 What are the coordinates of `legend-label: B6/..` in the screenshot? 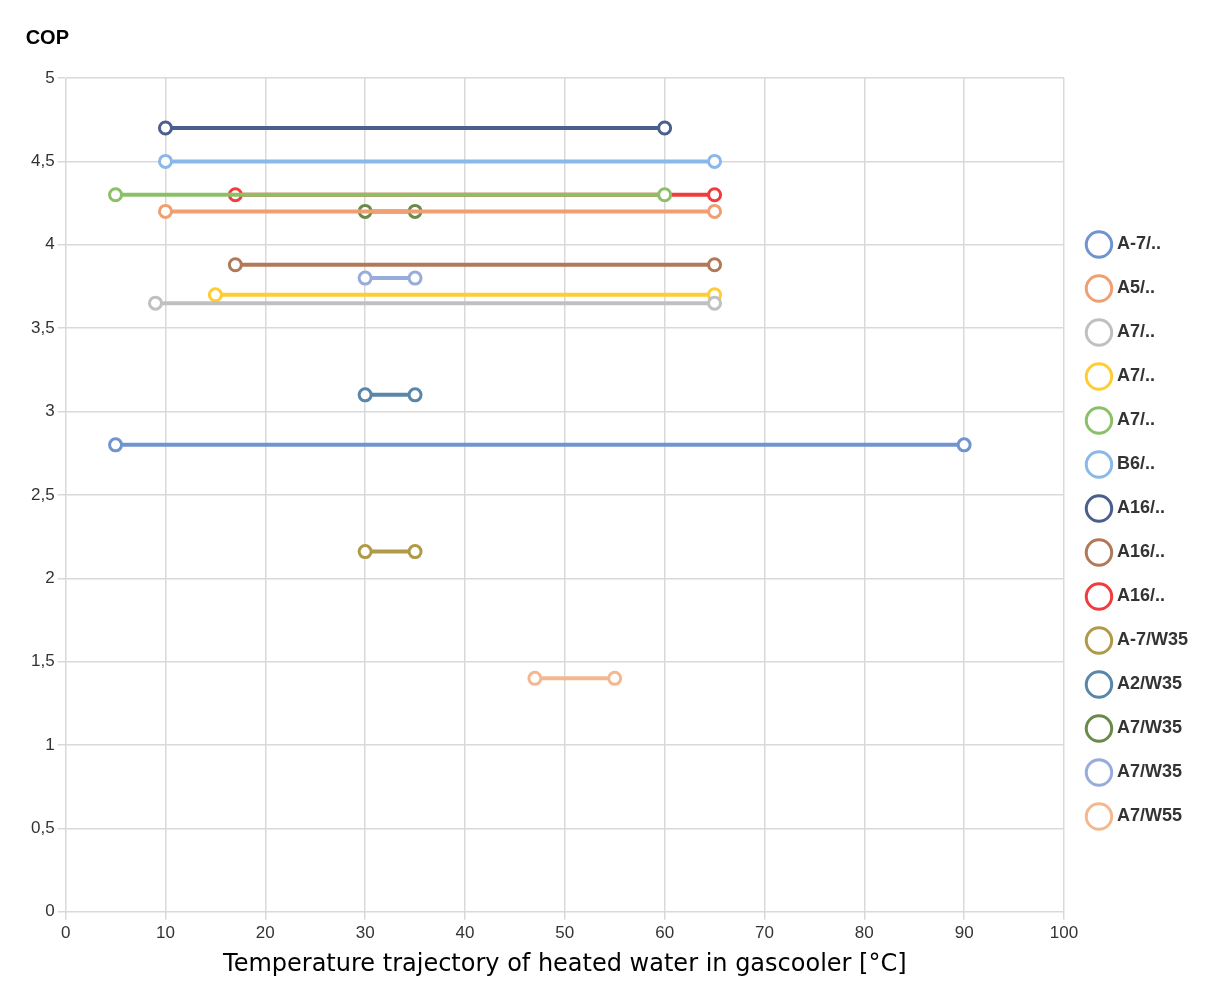 It's located at (1135, 463).